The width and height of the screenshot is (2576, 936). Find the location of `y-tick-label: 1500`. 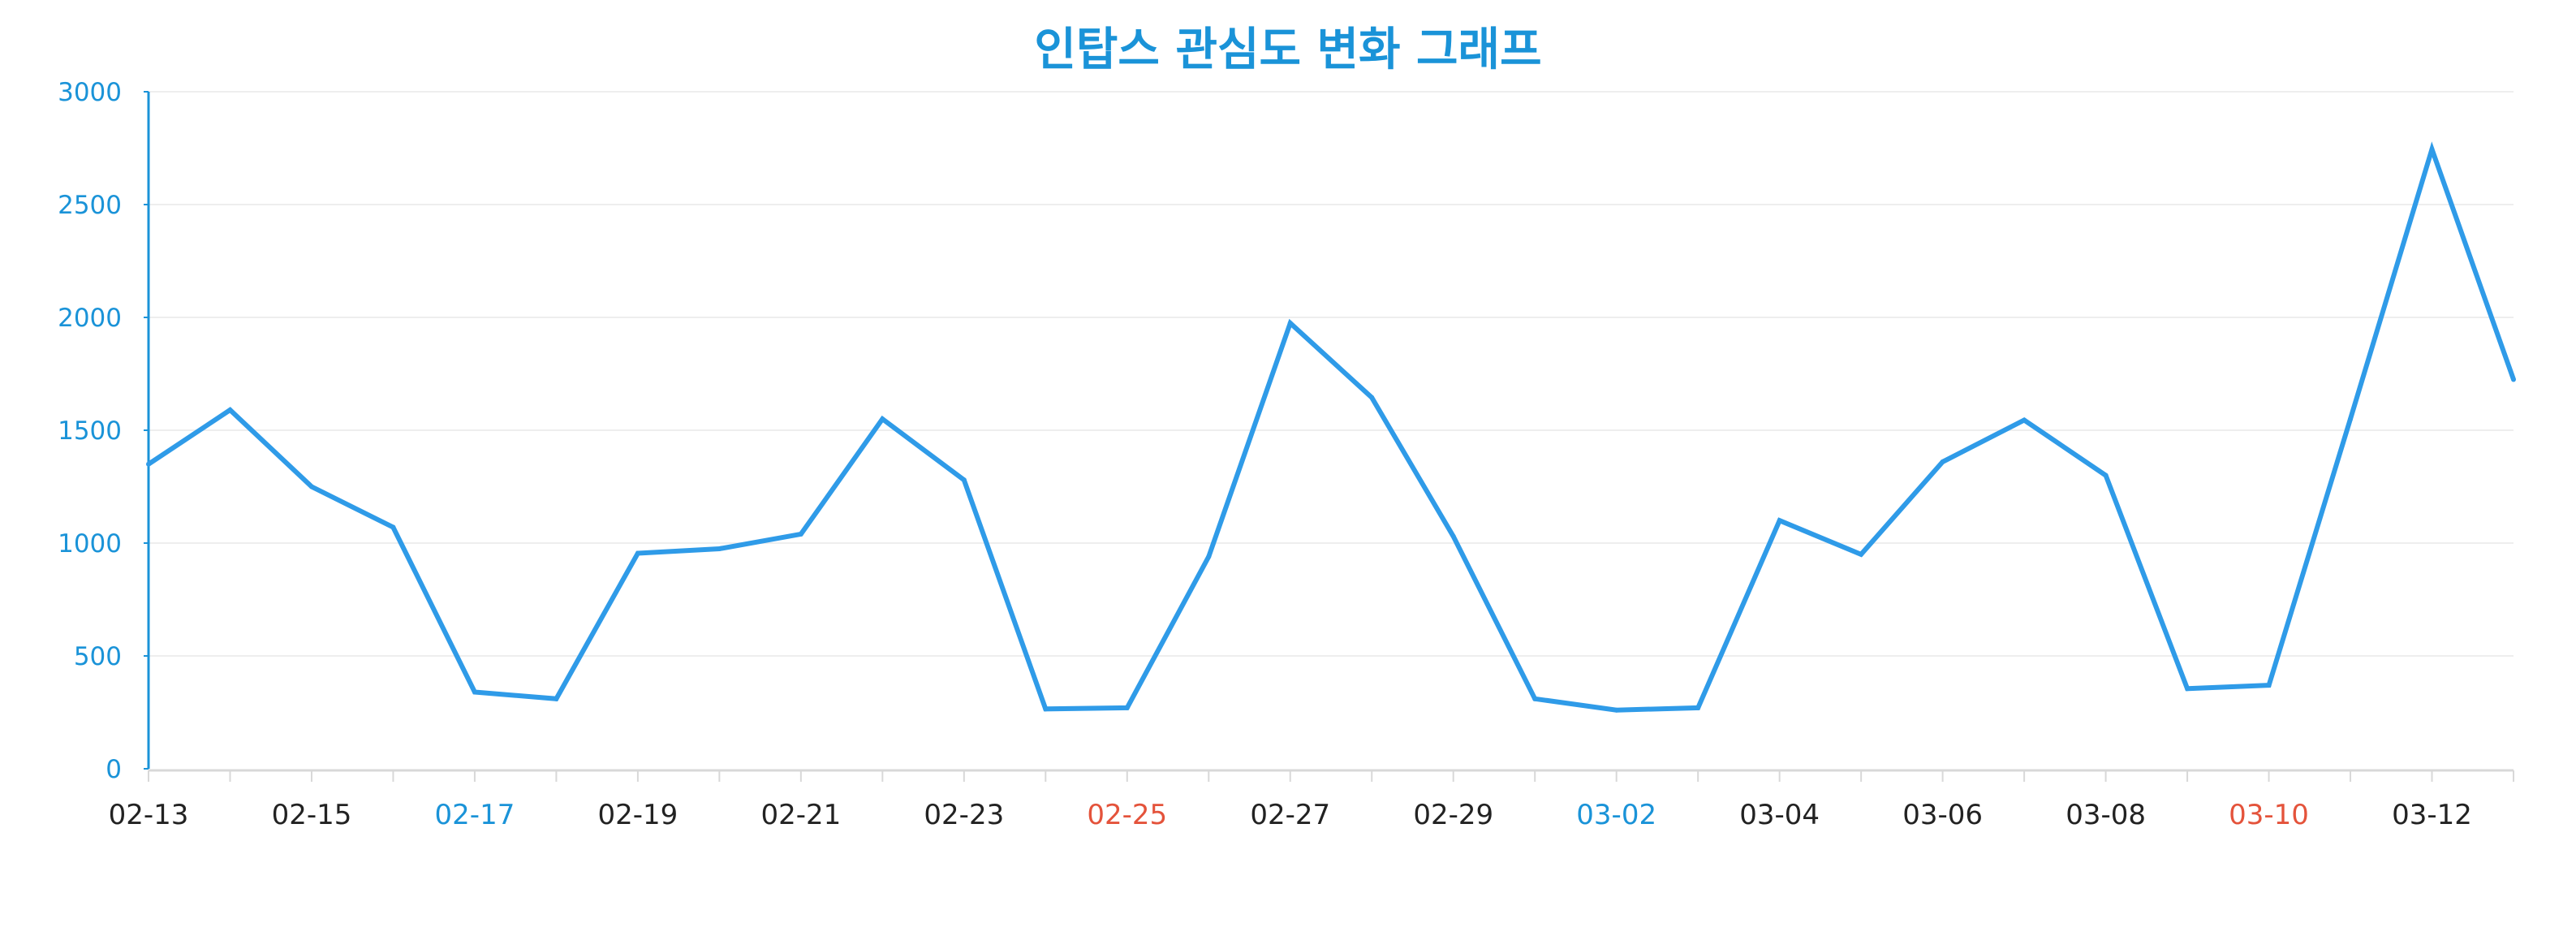

y-tick-label: 1500 is located at coordinates (90, 431).